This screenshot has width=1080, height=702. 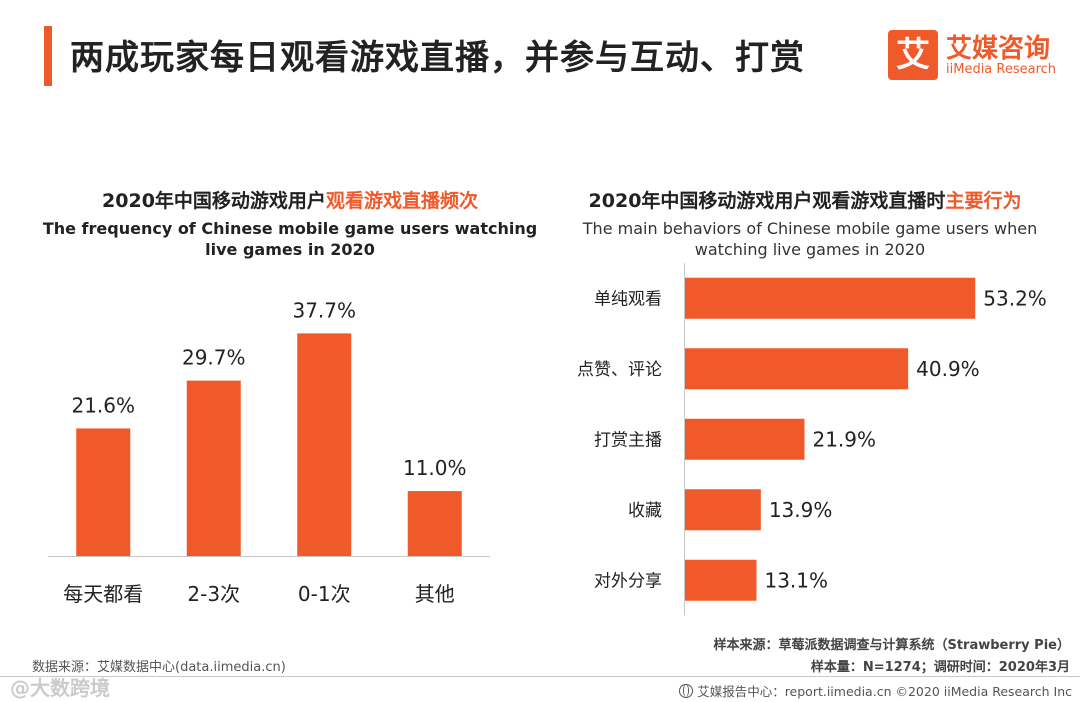 I want to click on right-chart-title-highlight: 主要行为, so click(x=983, y=201).